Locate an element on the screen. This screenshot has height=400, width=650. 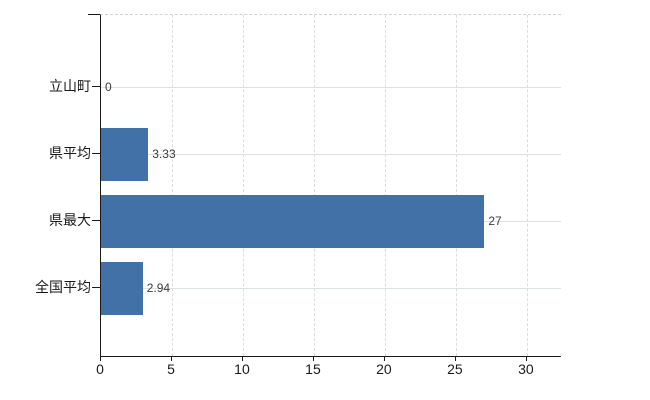
y-axis-label: 県最大 is located at coordinates (70, 220).